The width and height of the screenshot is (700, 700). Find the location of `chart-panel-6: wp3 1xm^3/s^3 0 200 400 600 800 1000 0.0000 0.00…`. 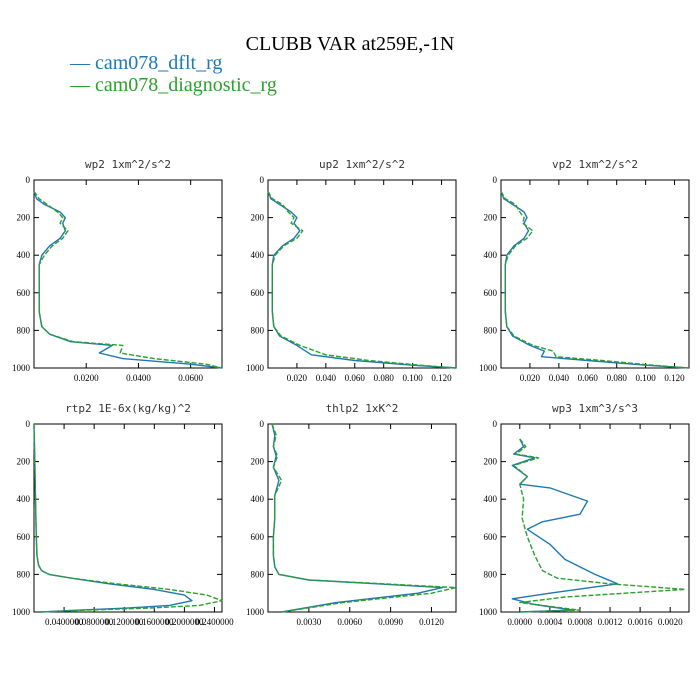

chart-panel-6: wp3 1xm^3/s^3 0 200 400 600 800 1000 0.0000 0.00… is located at coordinates (584, 514).